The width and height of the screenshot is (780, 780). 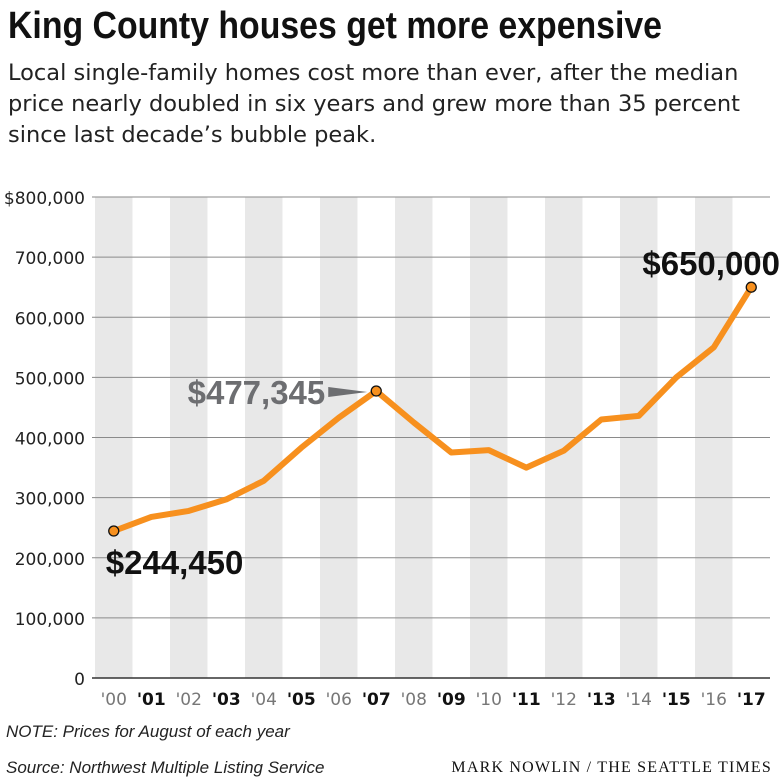 What do you see at coordinates (489, 700) in the screenshot?
I see `x-tick-label: '10` at bounding box center [489, 700].